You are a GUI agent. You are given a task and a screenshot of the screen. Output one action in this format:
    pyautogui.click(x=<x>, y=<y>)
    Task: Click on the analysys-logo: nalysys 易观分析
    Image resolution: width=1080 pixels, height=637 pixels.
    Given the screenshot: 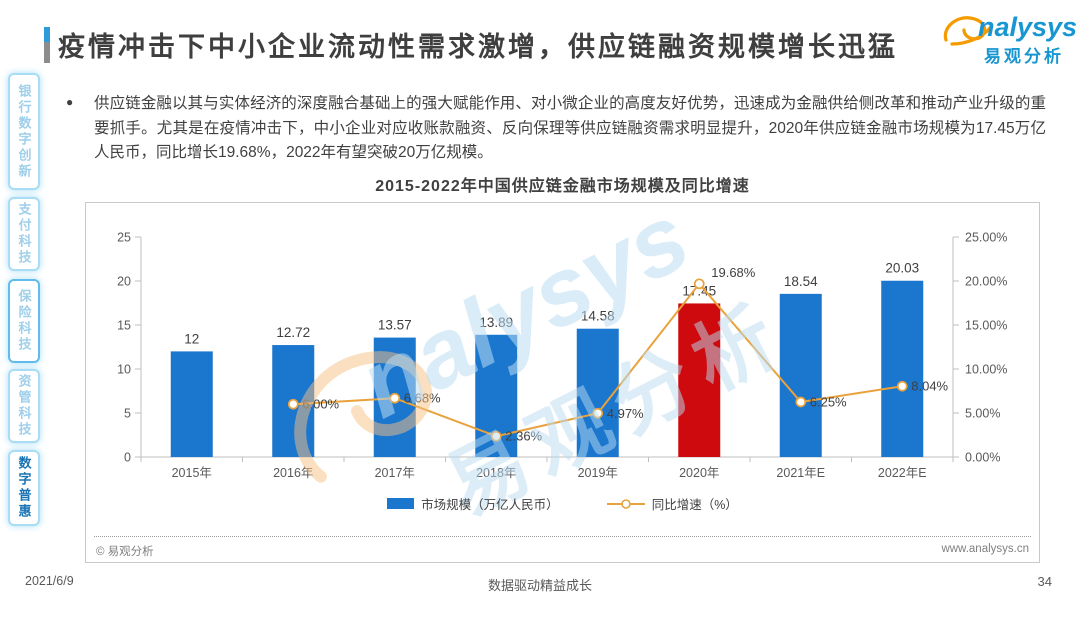 What is the action you would take?
    pyautogui.click(x=1008, y=37)
    